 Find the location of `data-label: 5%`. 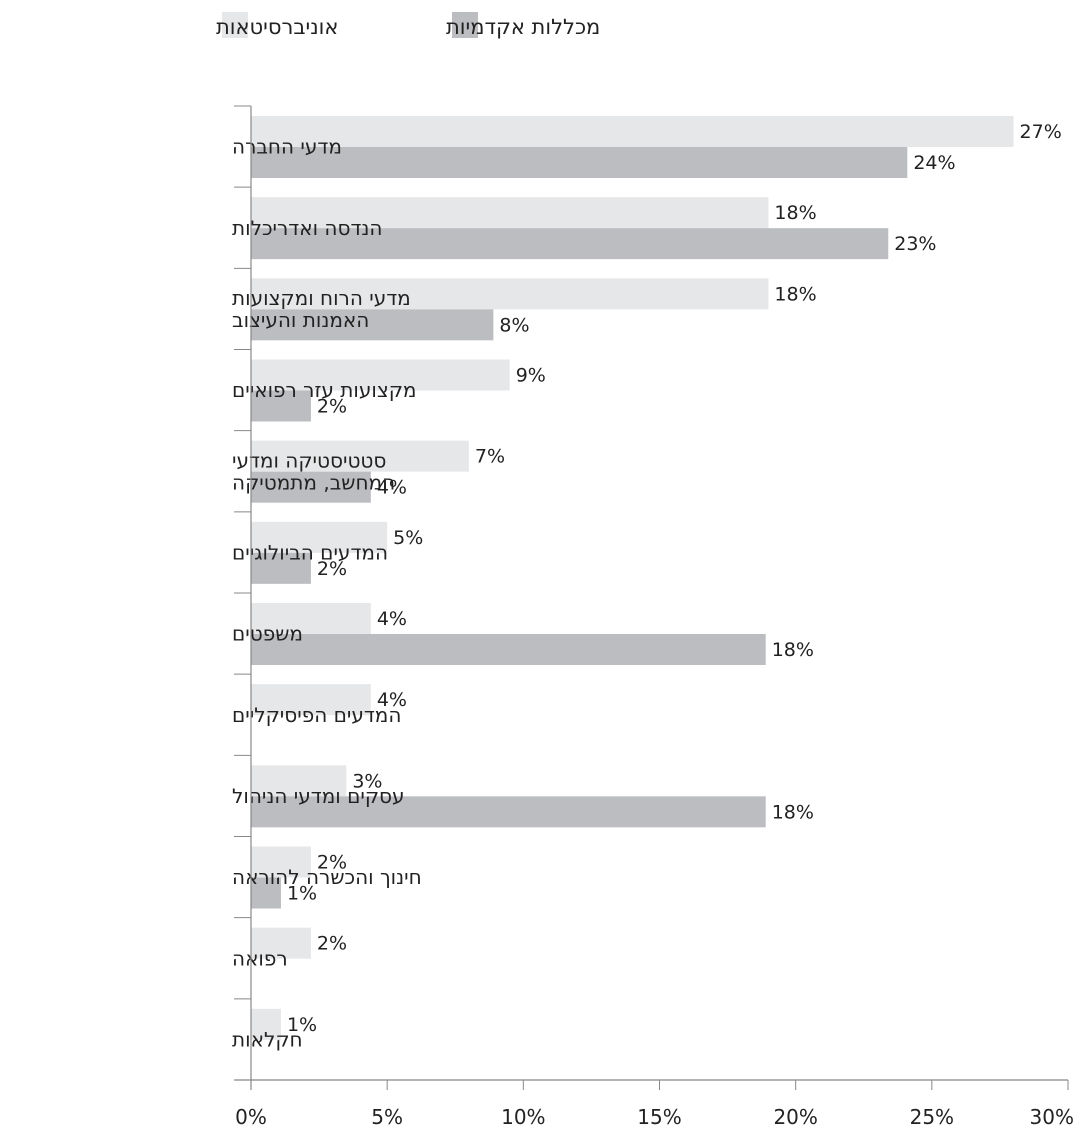

data-label: 5% is located at coordinates (408, 538).